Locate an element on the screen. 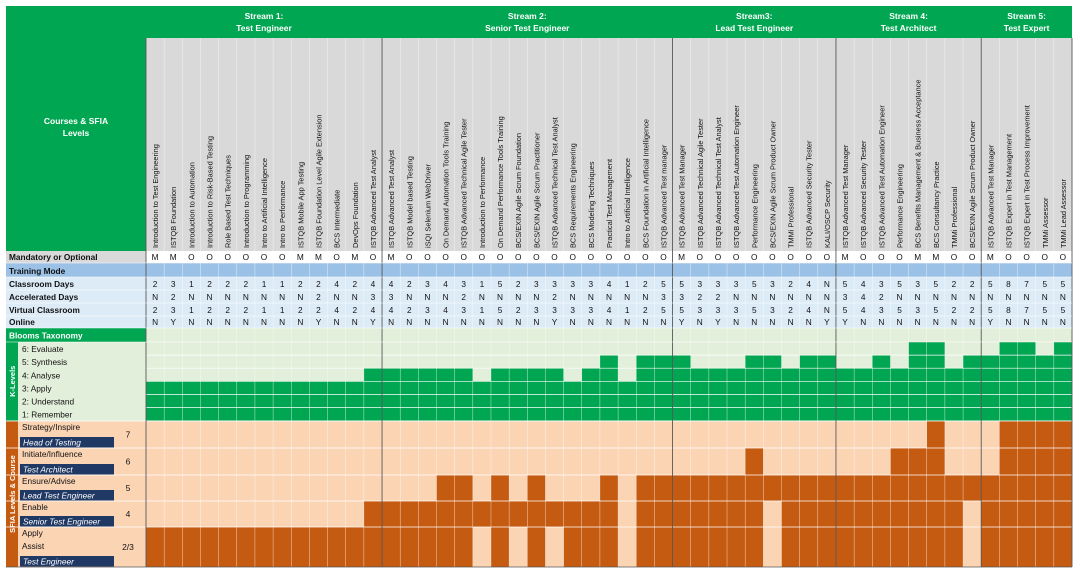 The width and height of the screenshot is (1077, 573). course-name: Performance Engineering is located at coordinates (754, 206).